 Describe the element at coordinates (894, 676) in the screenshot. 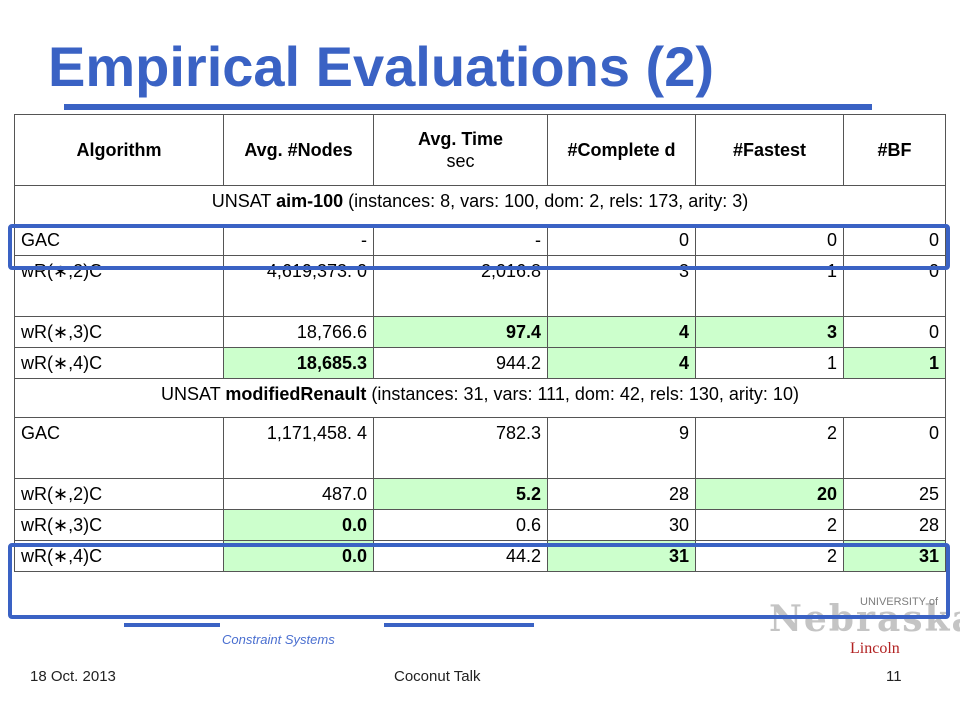

I see `footer-page-number: 11` at that location.